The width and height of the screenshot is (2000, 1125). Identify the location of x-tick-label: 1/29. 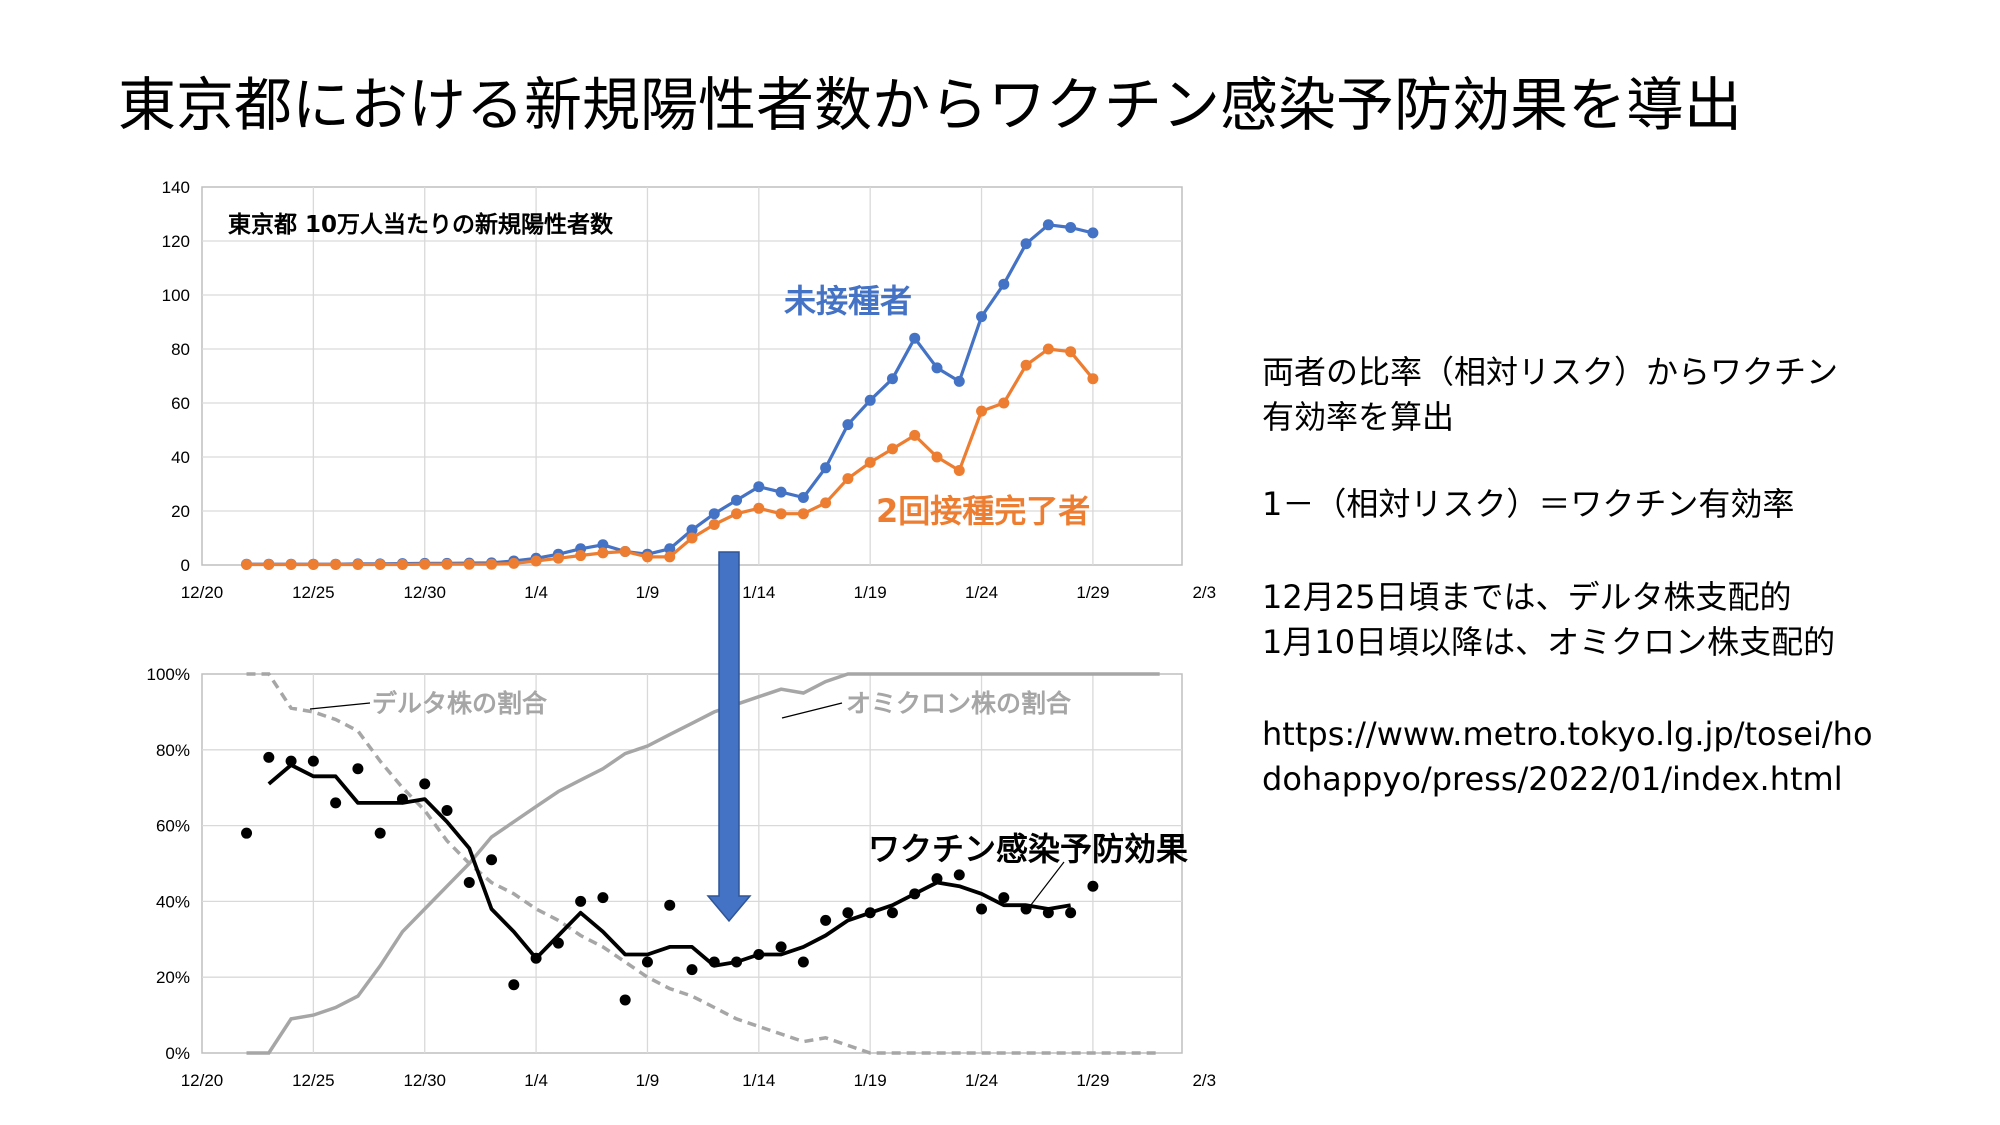
(1092, 592).